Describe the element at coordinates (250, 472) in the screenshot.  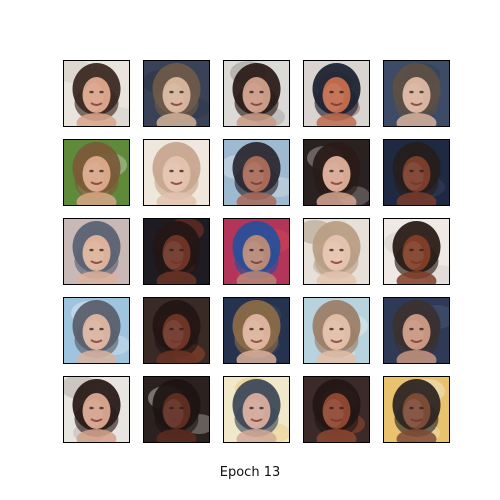
I see `epoch-caption: Epoch 13` at that location.